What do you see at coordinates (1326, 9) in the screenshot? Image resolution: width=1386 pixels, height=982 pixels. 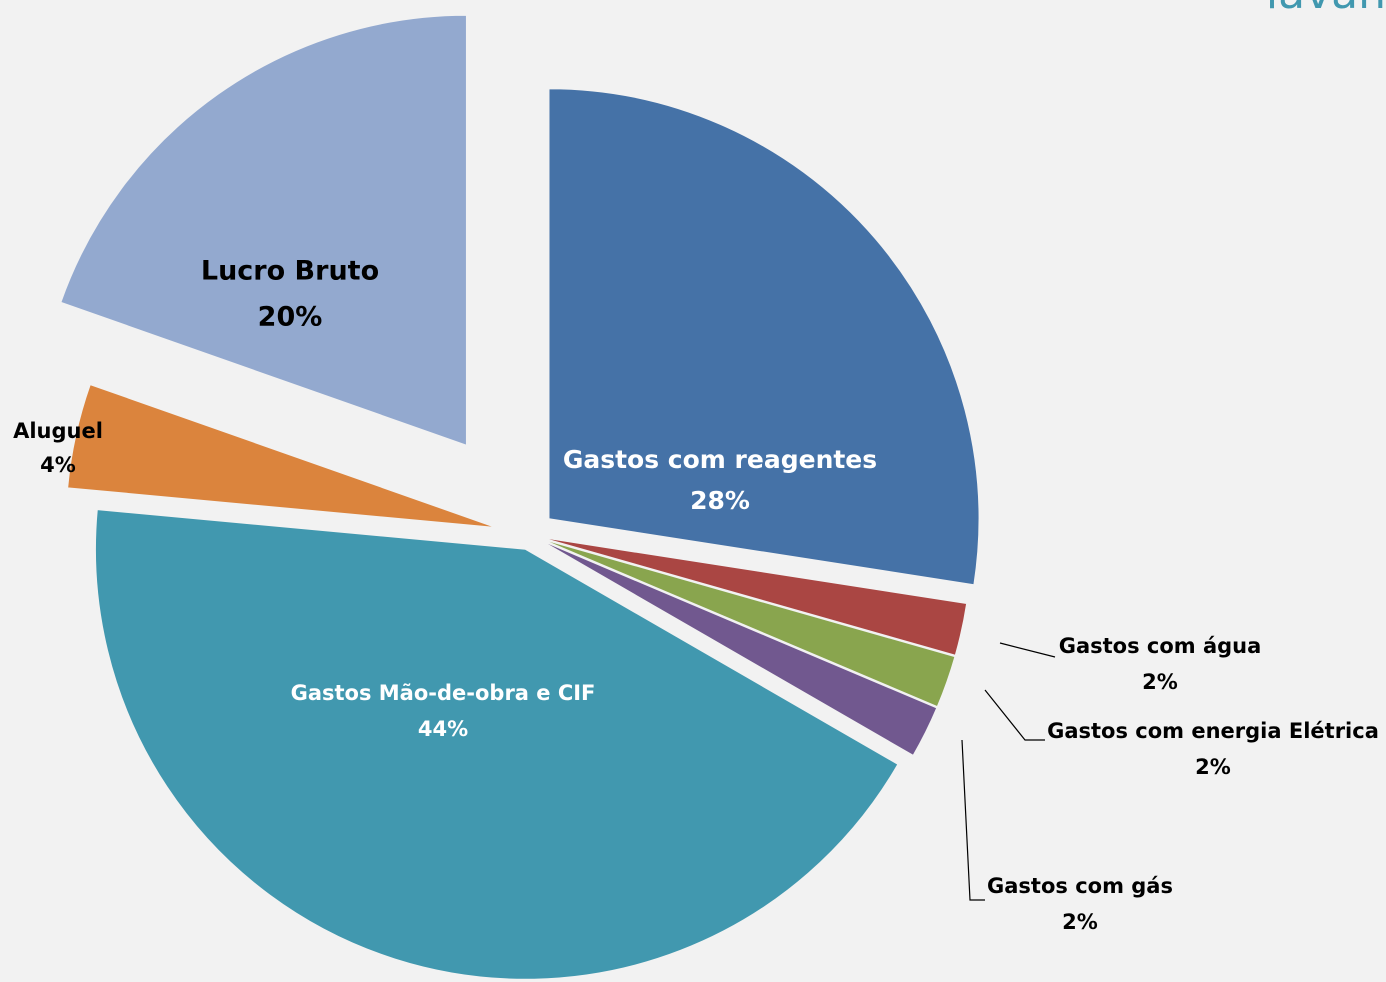 I see `chart-title: lavan` at bounding box center [1326, 9].